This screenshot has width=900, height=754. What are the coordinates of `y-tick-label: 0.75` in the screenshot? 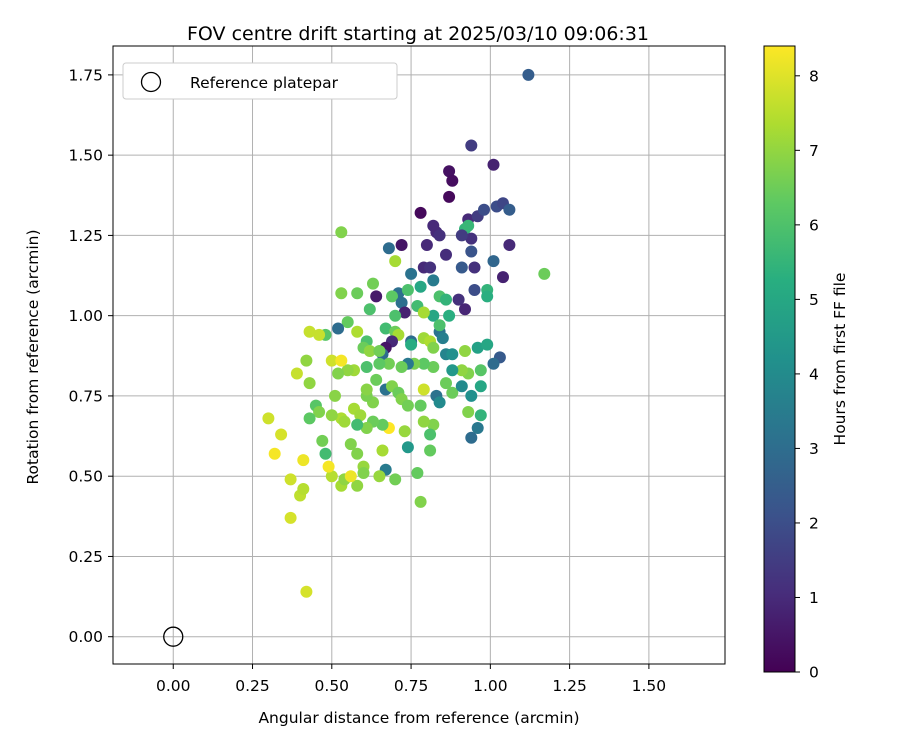 It's located at (85, 396).